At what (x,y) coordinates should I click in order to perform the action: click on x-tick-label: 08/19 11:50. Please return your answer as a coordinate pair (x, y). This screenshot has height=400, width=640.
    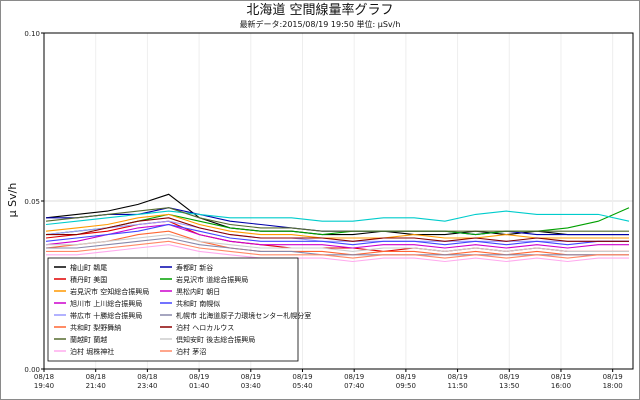
    Looking at the image, I should click on (457, 381).